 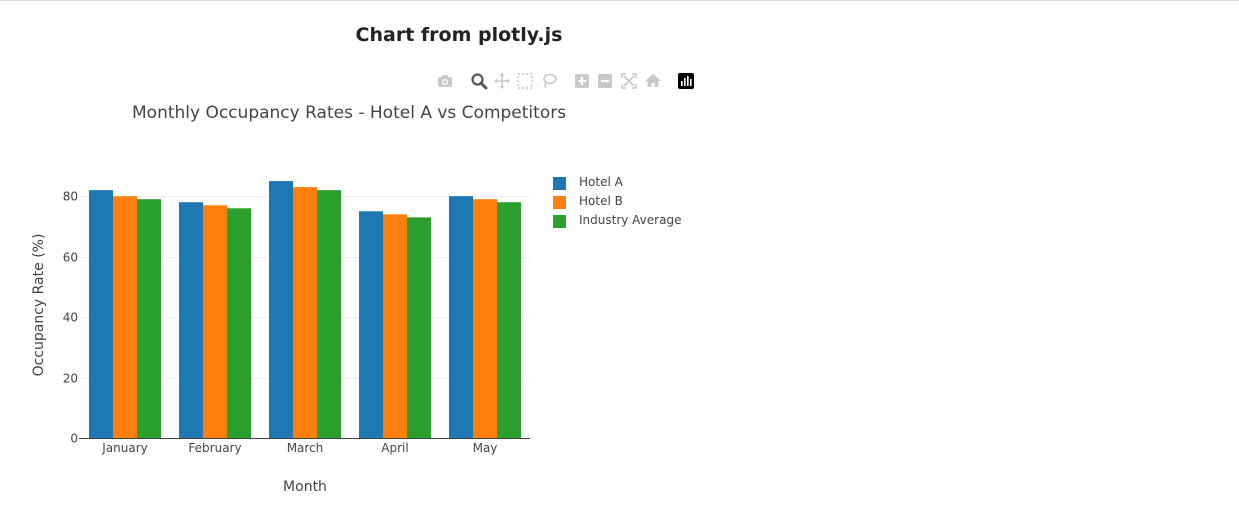 I want to click on x-tick-label: May, so click(x=485, y=448).